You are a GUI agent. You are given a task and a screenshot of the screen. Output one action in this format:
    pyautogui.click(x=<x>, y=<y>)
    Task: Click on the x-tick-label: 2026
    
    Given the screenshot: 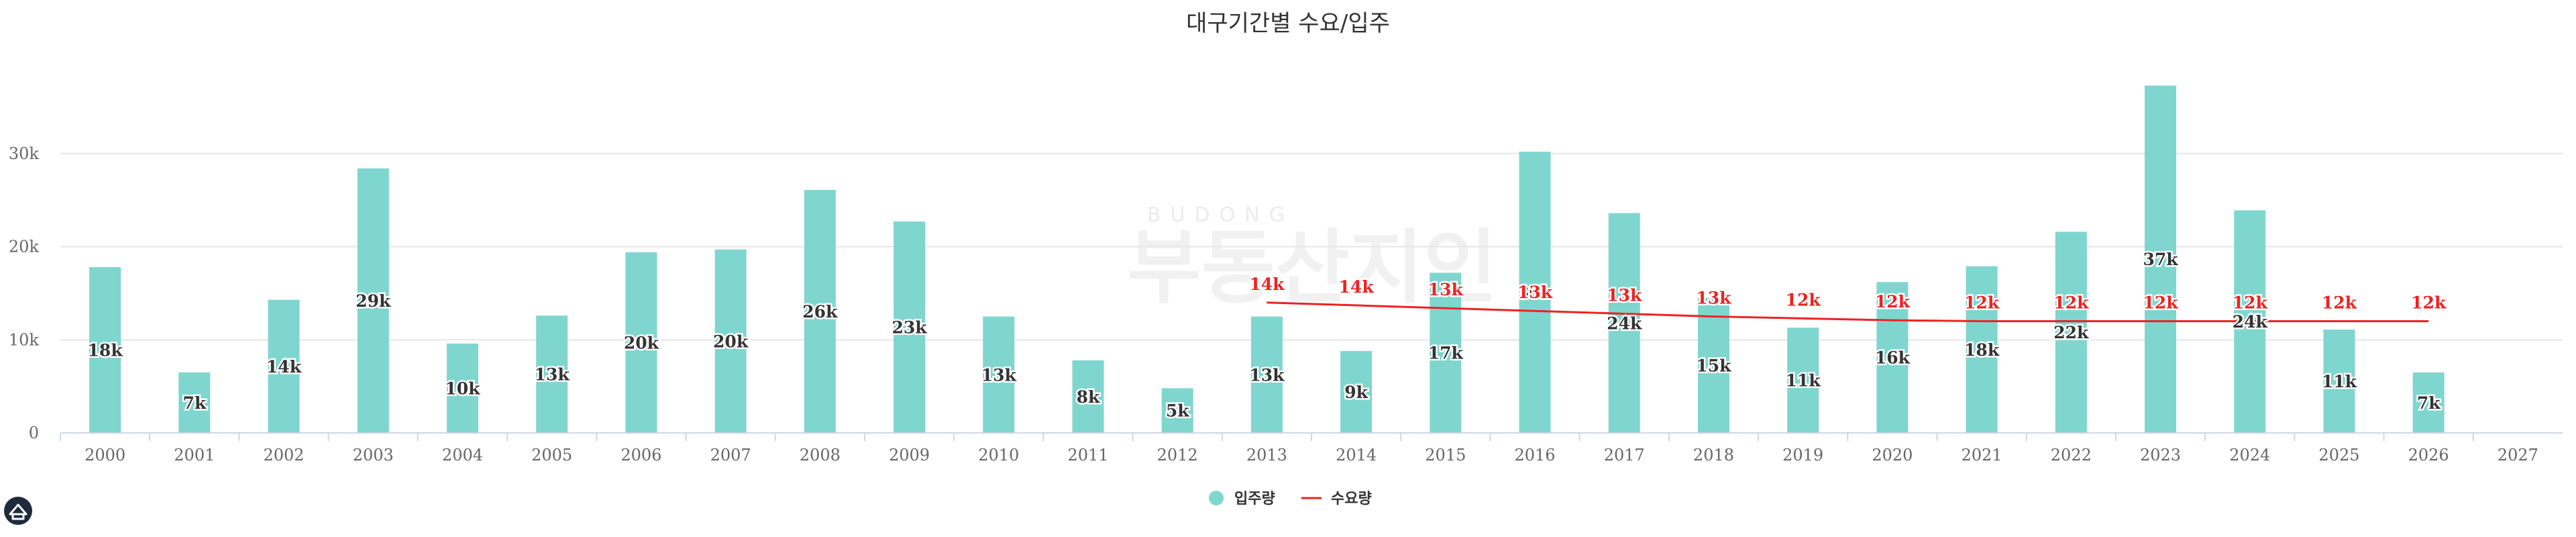 What is the action you would take?
    pyautogui.click(x=2428, y=455)
    